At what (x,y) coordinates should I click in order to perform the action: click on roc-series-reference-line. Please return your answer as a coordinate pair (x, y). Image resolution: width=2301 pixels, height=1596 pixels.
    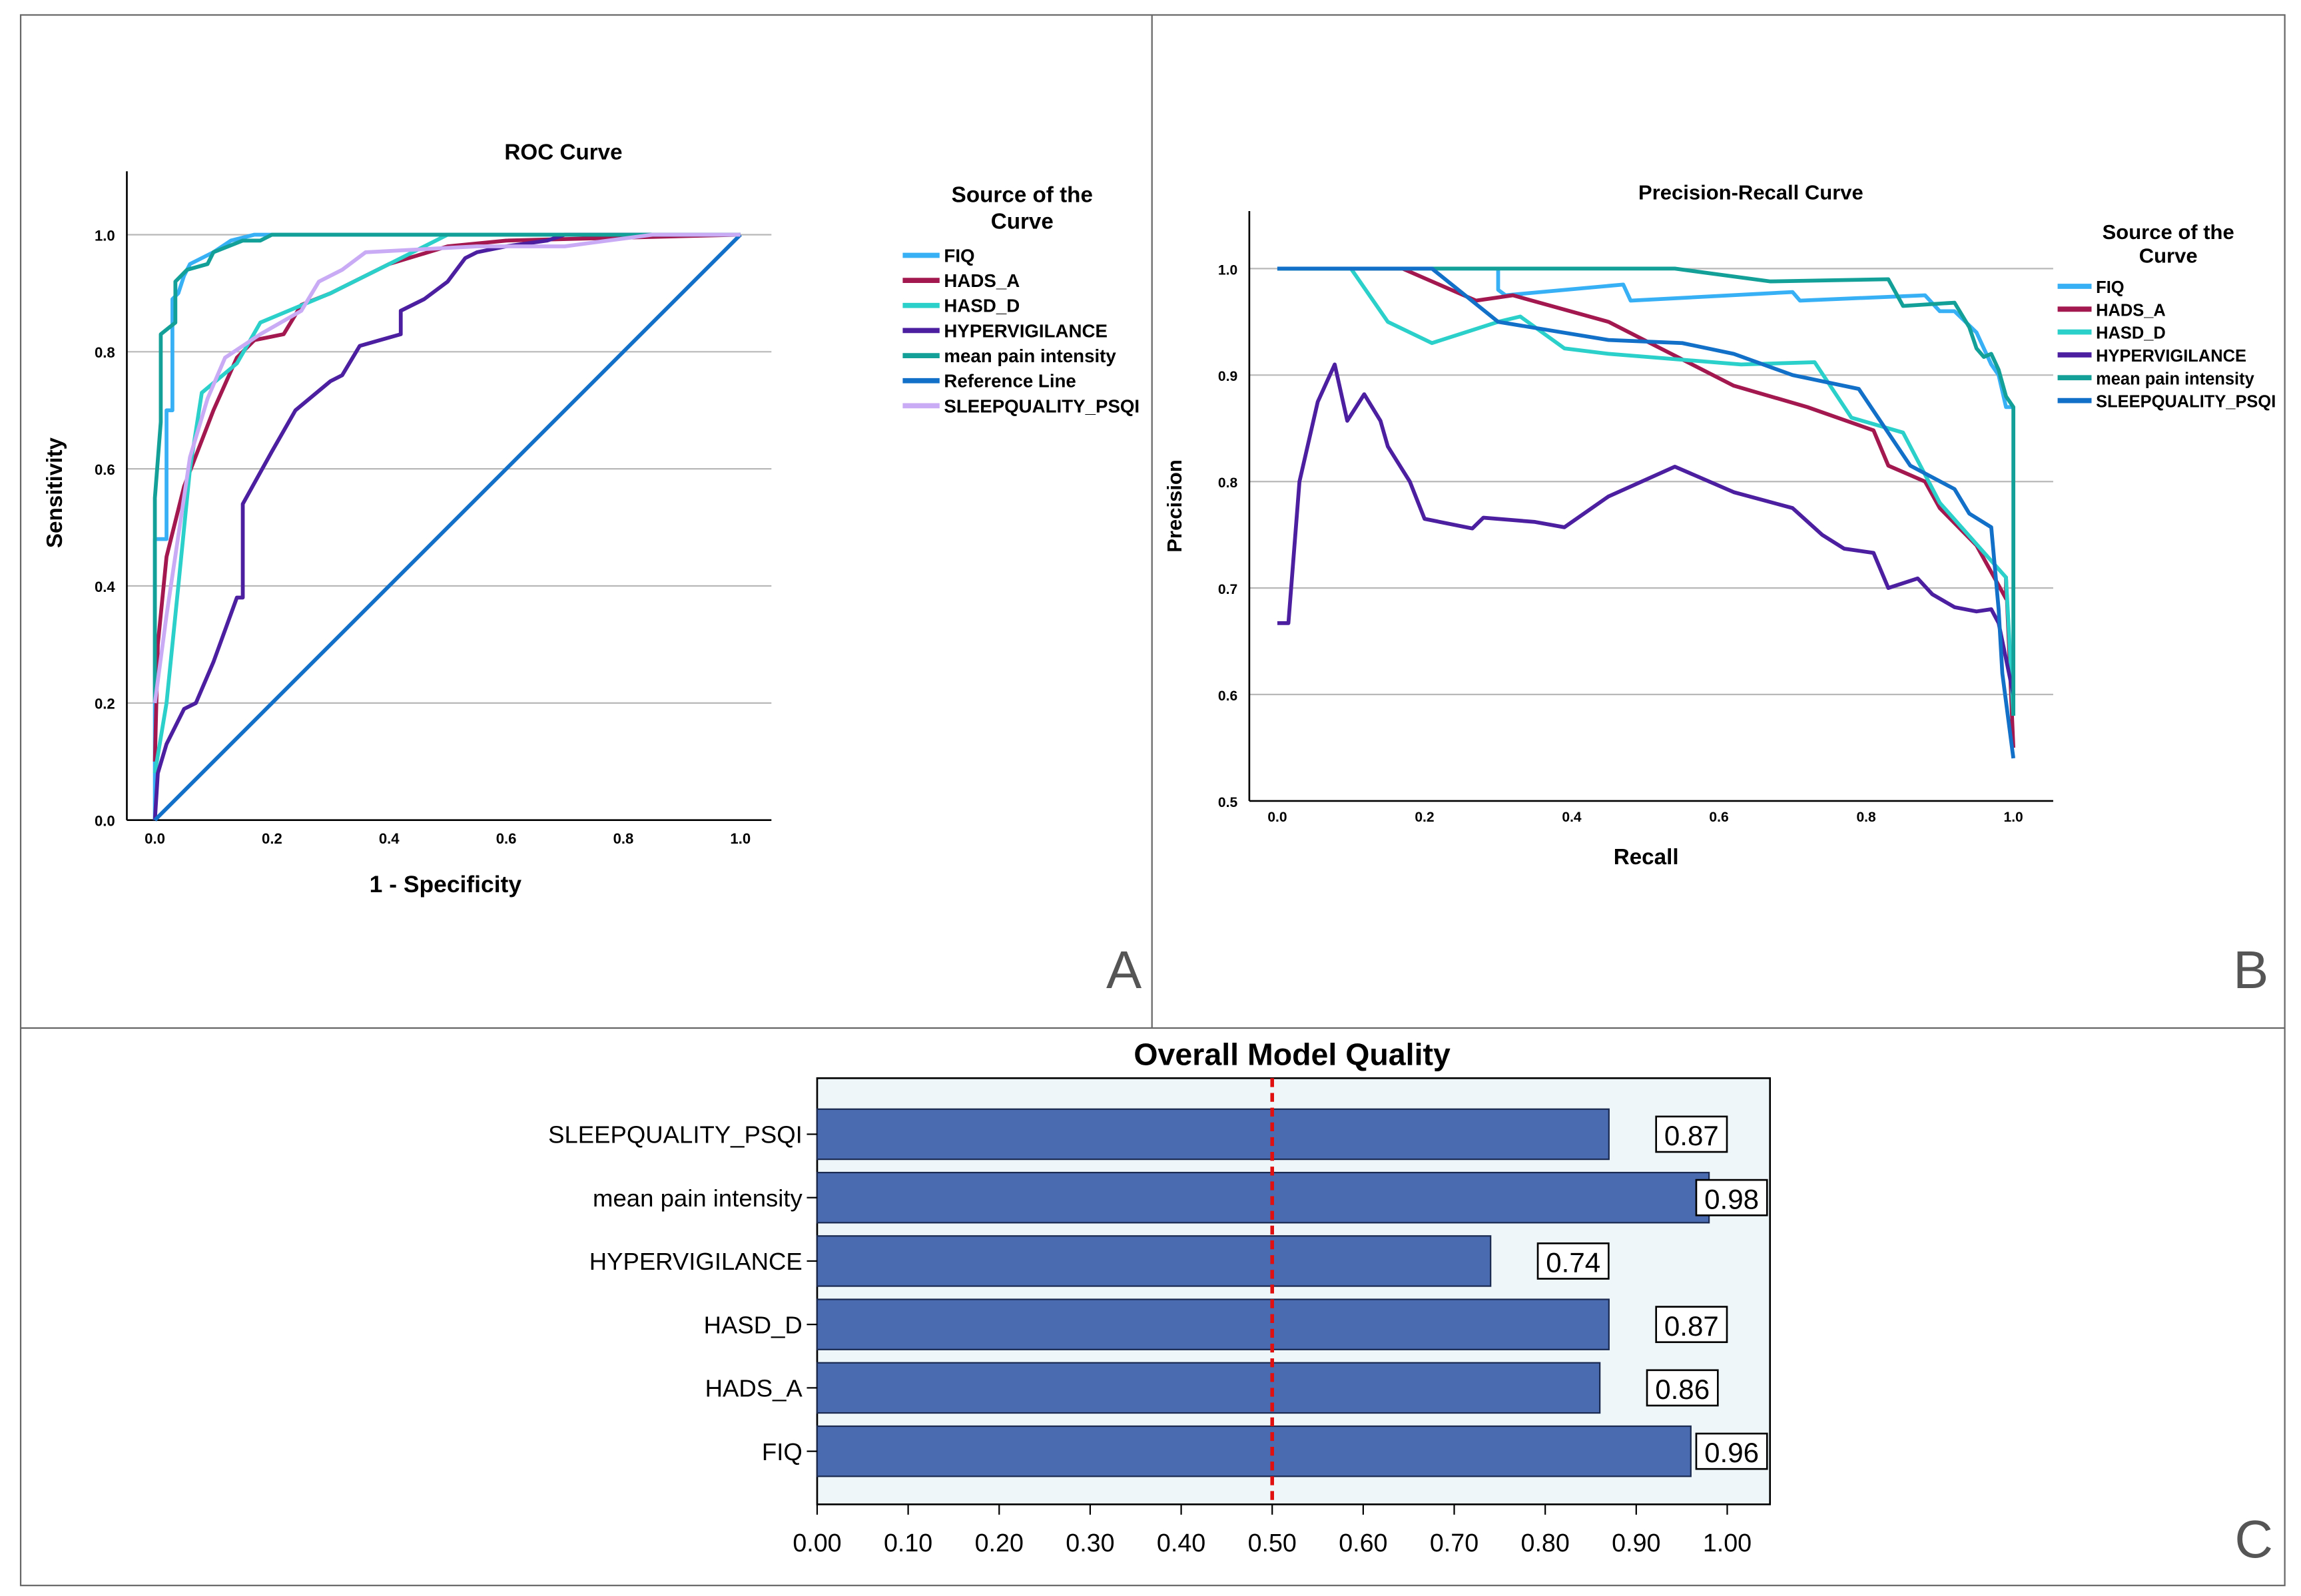
    Looking at the image, I should click on (447, 527).